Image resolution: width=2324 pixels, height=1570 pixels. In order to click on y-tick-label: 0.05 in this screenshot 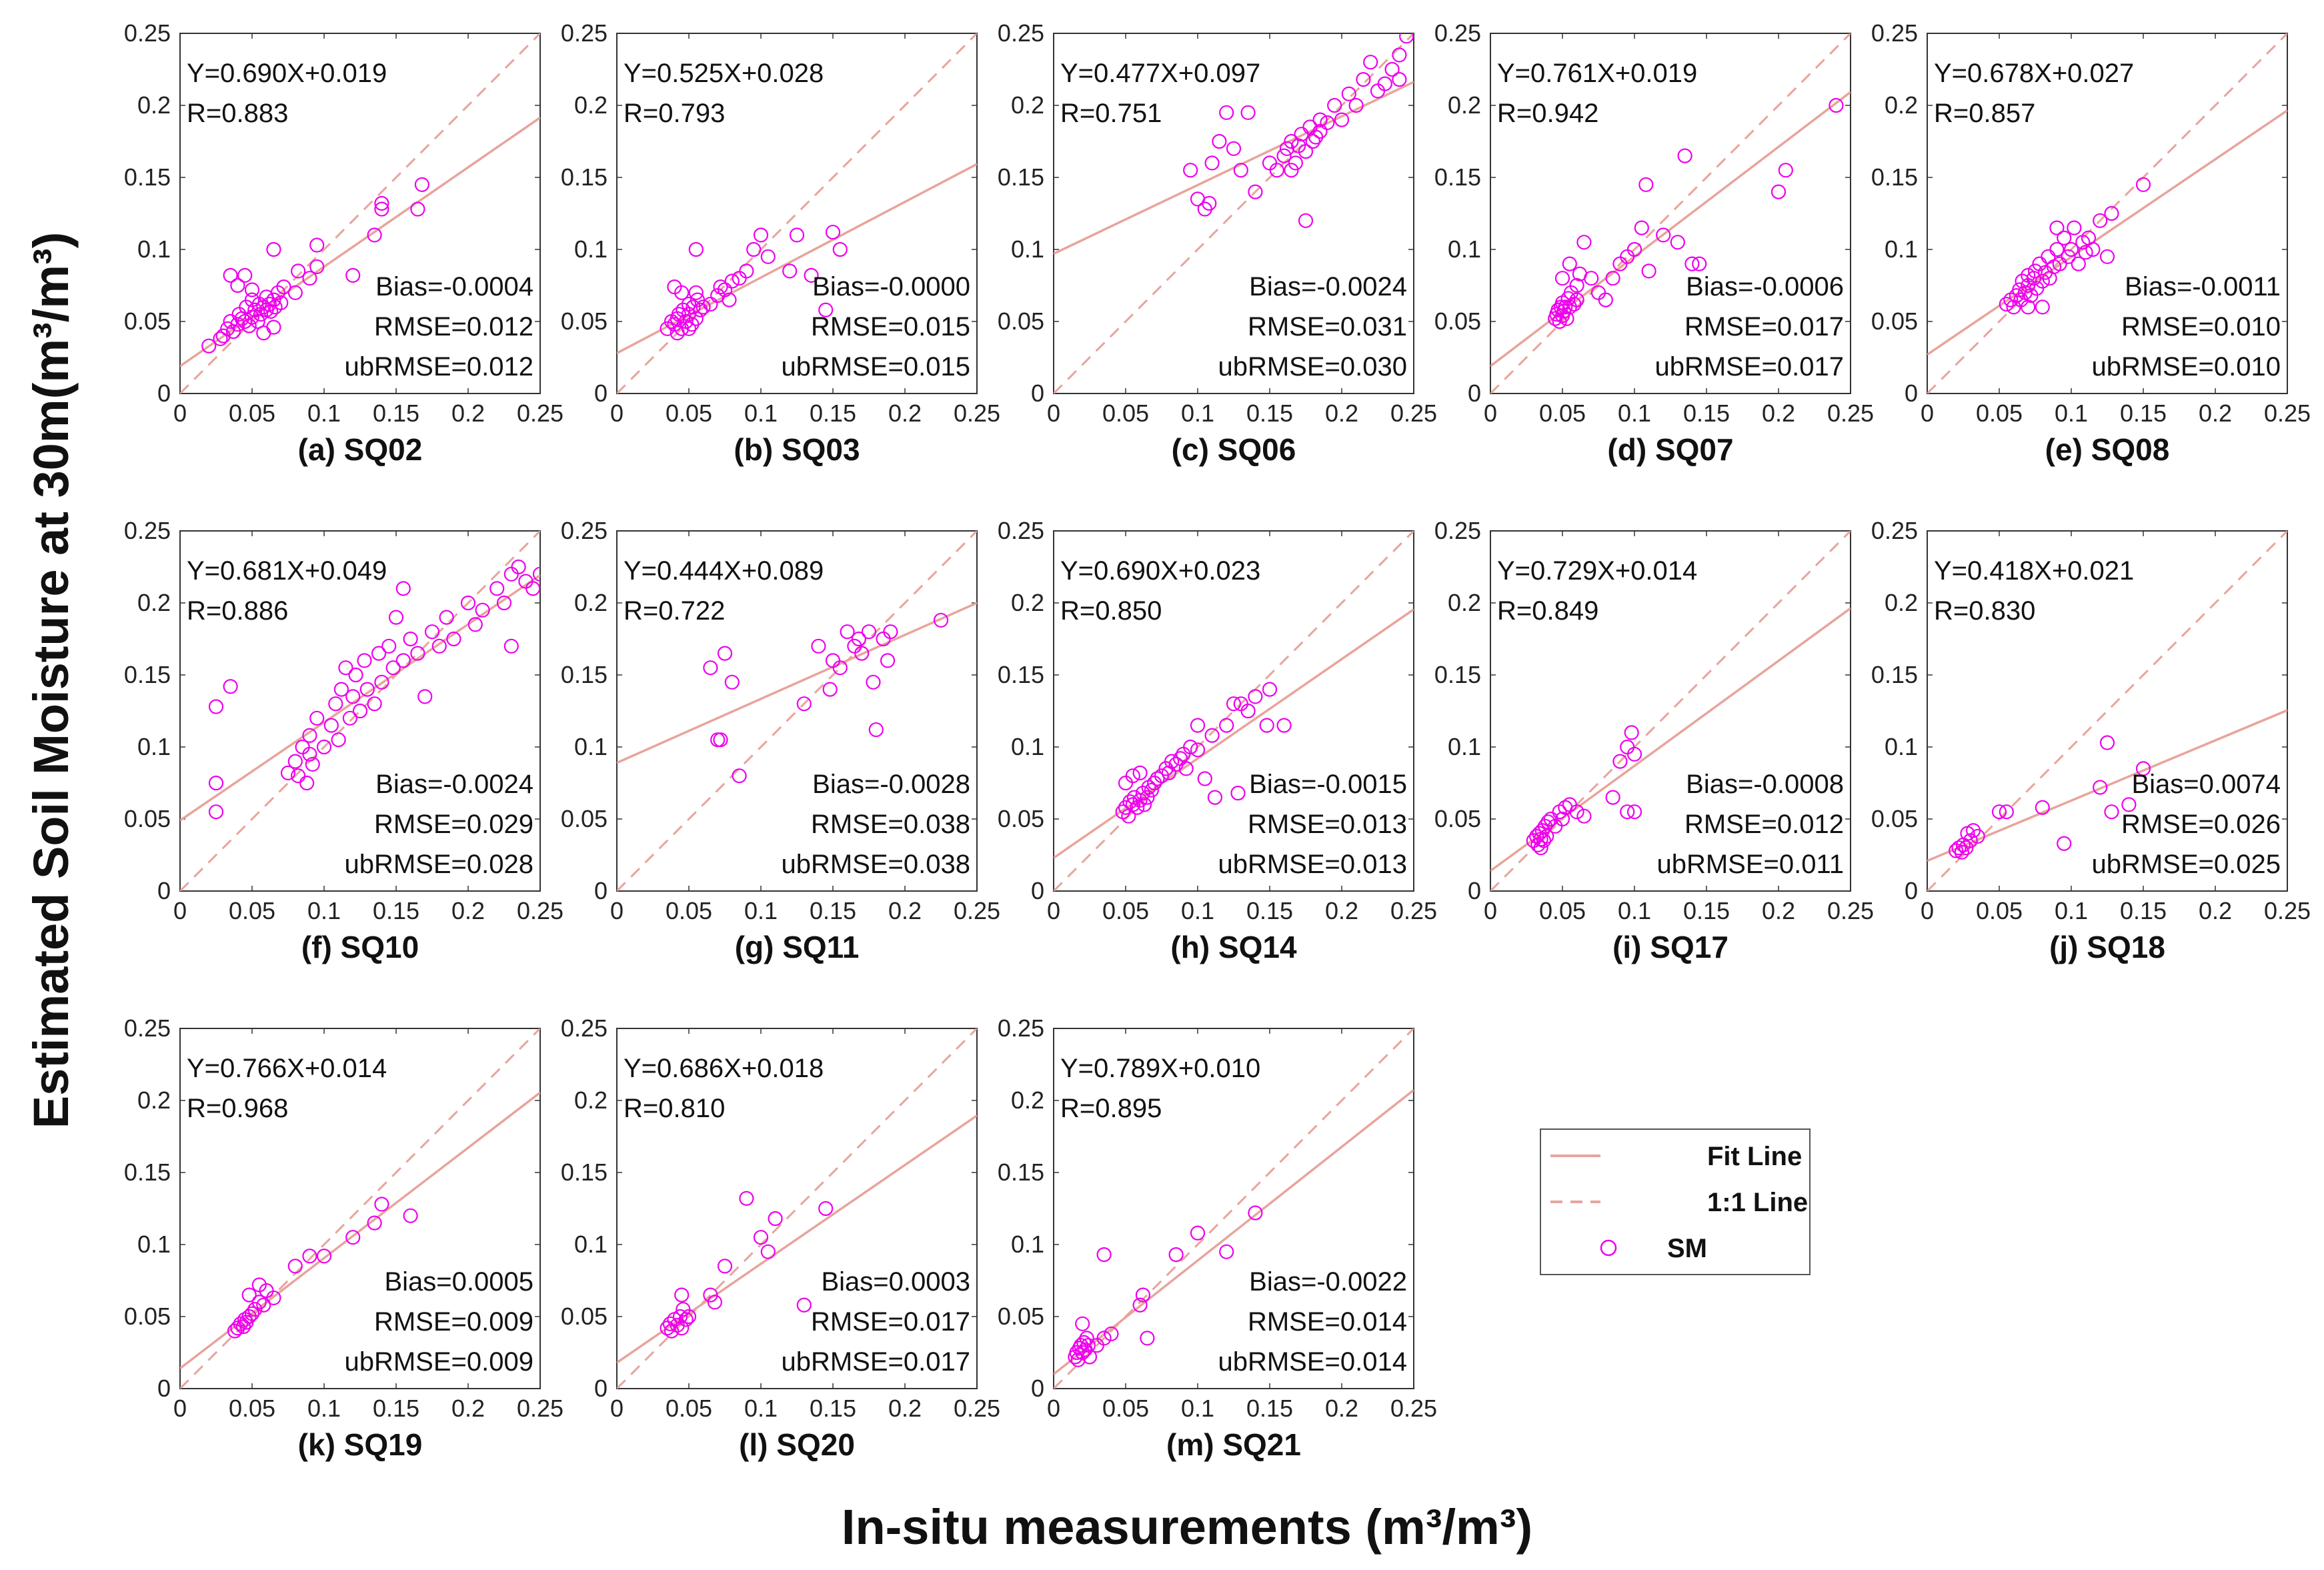, I will do `click(1457, 818)`.